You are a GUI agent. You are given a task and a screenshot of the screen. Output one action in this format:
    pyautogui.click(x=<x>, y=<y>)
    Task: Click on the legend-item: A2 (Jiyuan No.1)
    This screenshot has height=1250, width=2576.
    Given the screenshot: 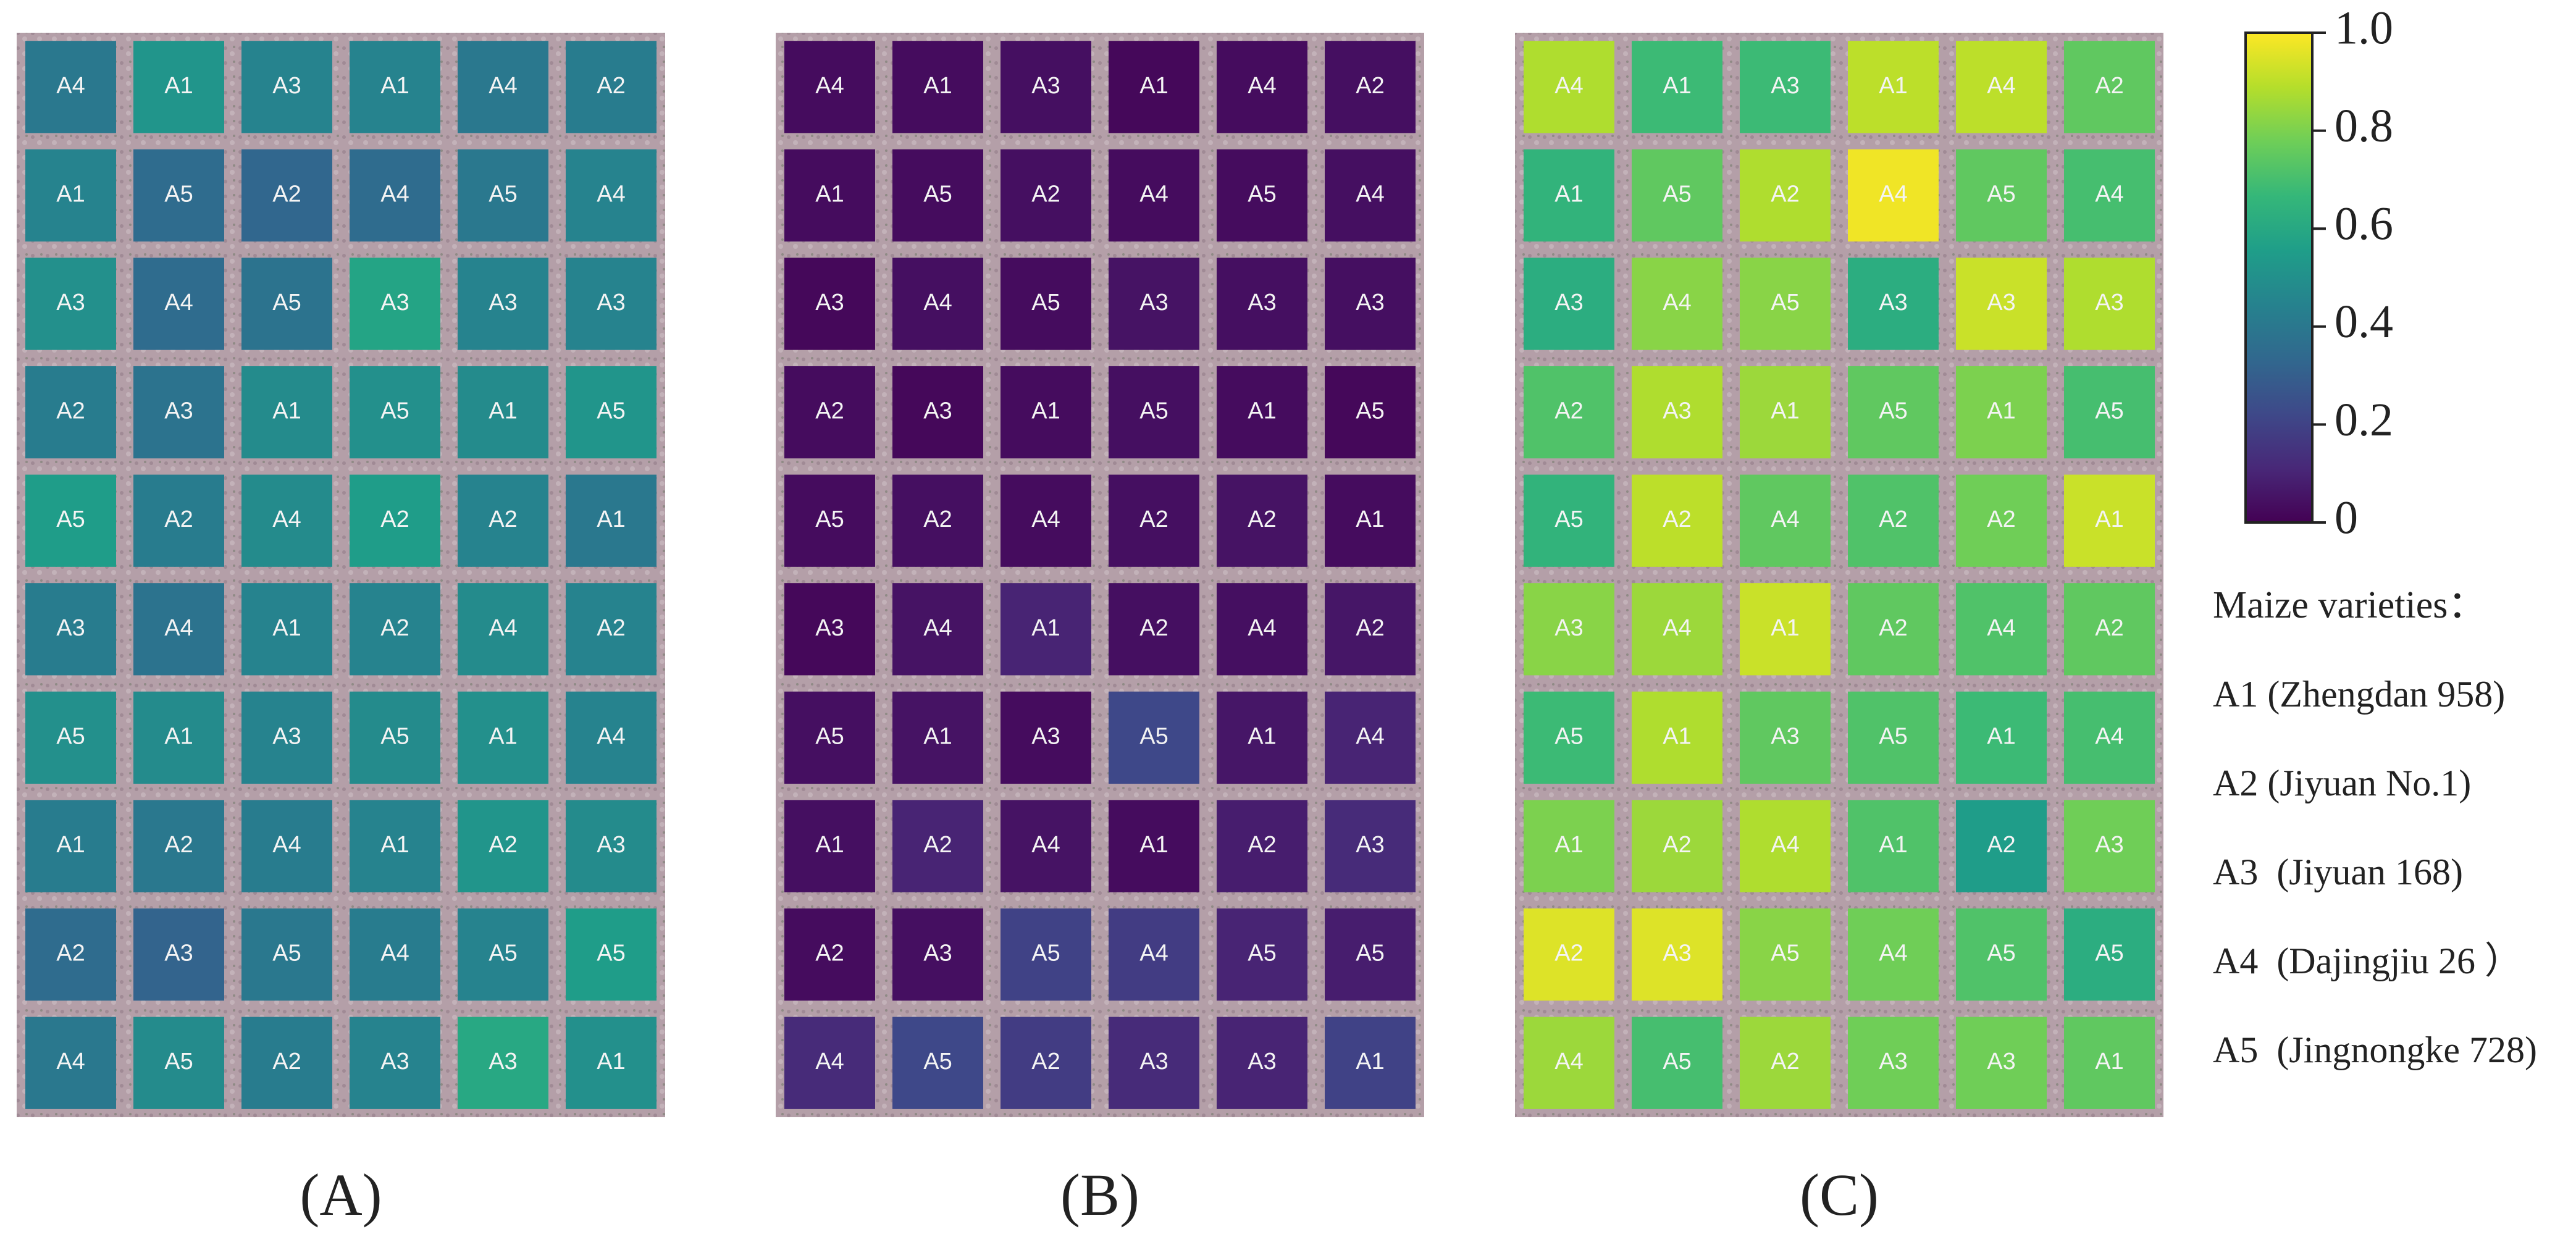 What is the action you would take?
    pyautogui.click(x=2342, y=783)
    